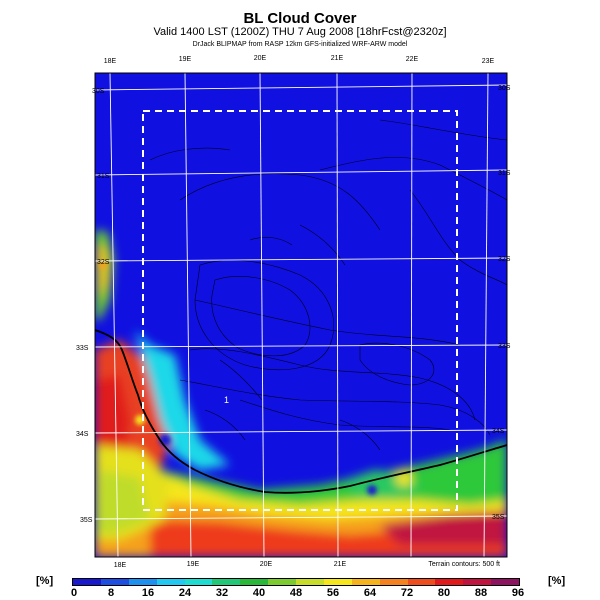 Image resolution: width=600 pixels, height=600 pixels. What do you see at coordinates (300, 18) in the screenshot?
I see `map-title: BL Cloud Cover` at bounding box center [300, 18].